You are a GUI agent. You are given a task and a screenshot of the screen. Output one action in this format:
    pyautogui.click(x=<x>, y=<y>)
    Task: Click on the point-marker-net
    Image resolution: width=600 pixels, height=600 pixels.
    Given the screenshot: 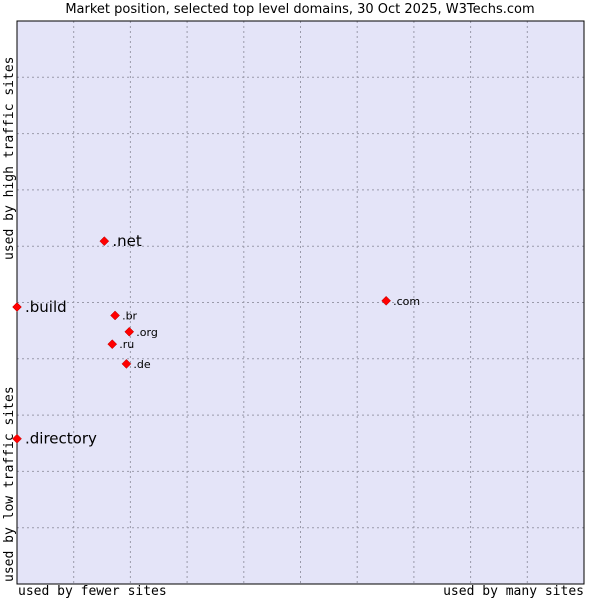 What is the action you would take?
    pyautogui.click(x=104, y=241)
    